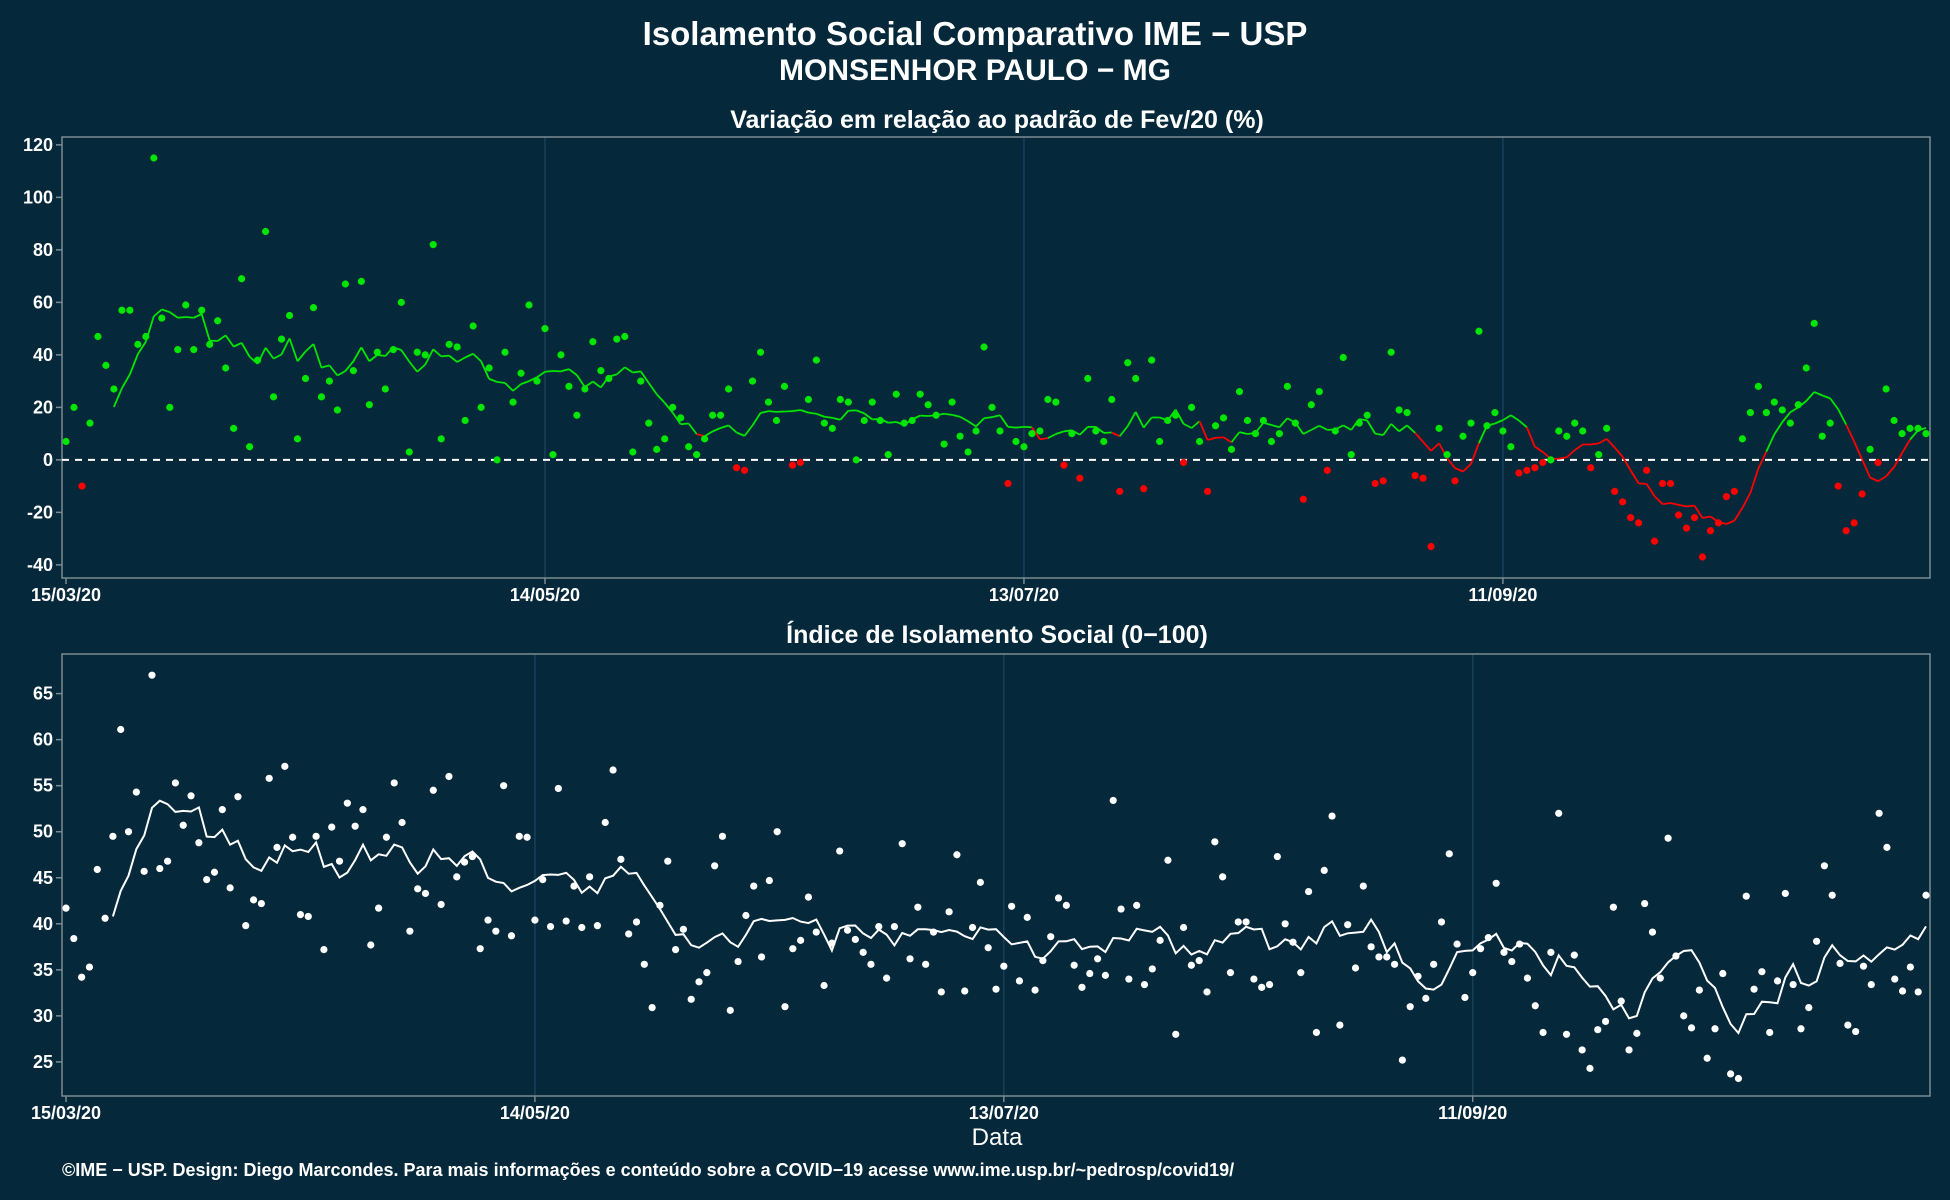 This screenshot has height=1200, width=1950. Describe the element at coordinates (1024, 595) in the screenshot. I see `x-tick-label: 13/07/20` at that location.